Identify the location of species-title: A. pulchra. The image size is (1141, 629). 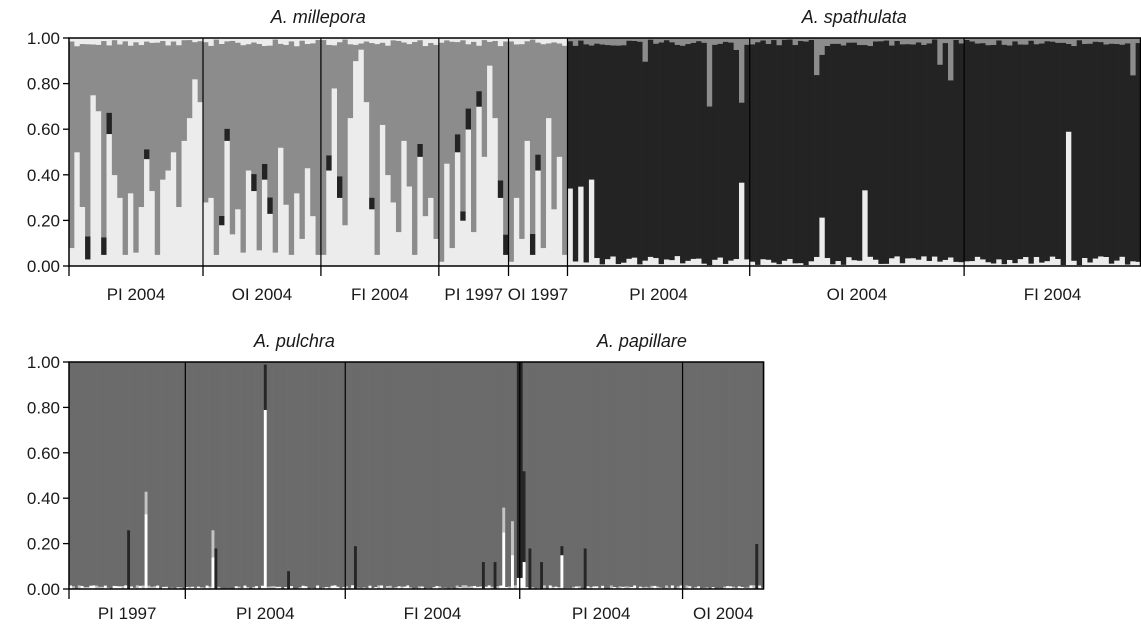
(294, 341).